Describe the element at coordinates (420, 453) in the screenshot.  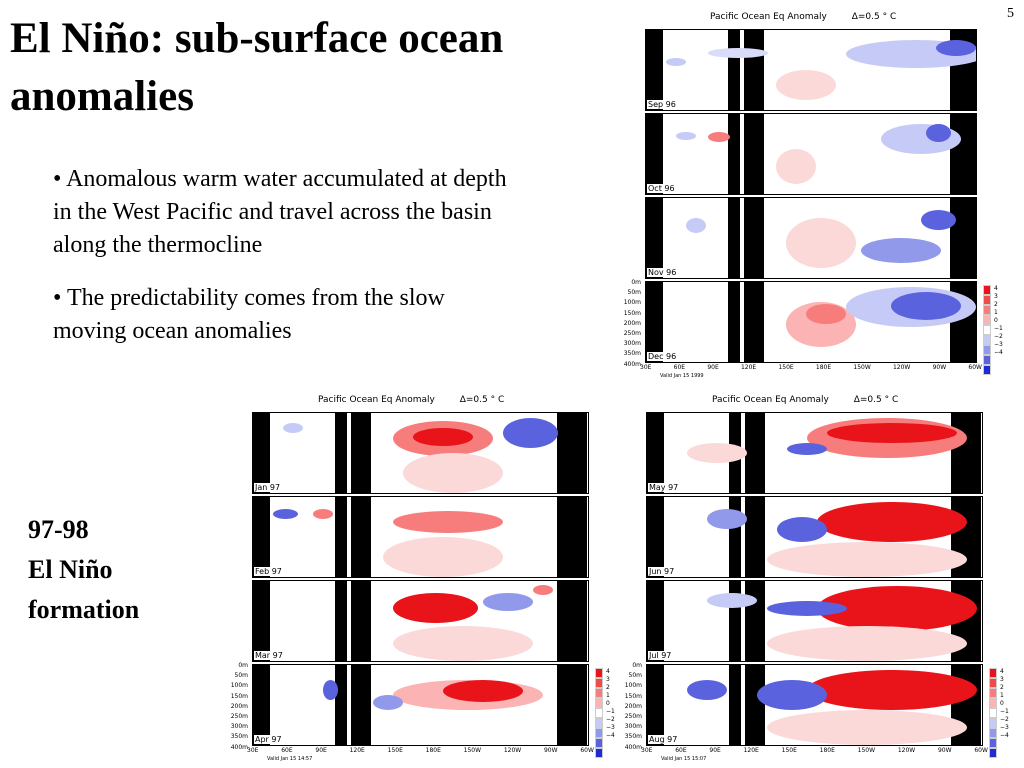
I see `contour-panel: Jan 97` at that location.